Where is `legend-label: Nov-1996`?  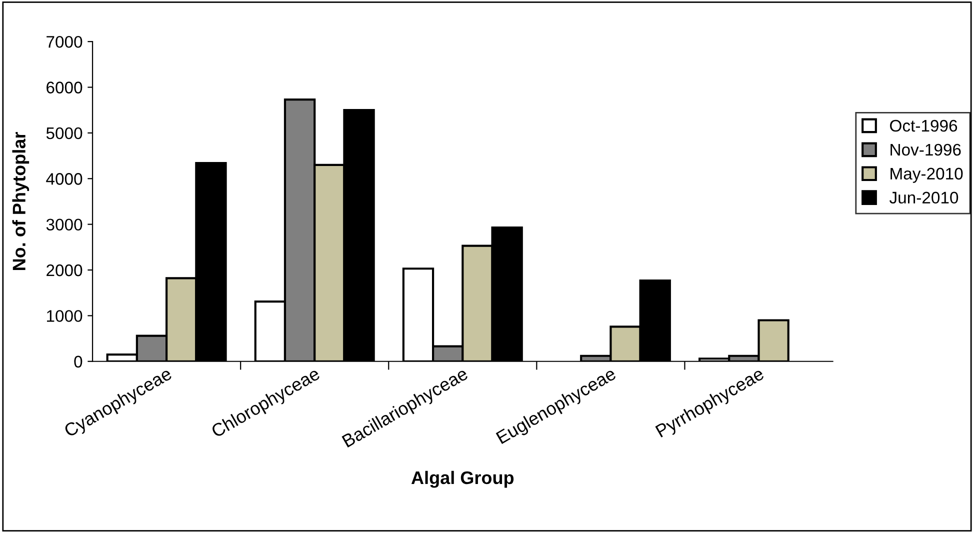 legend-label: Nov-1996 is located at coordinates (925, 150).